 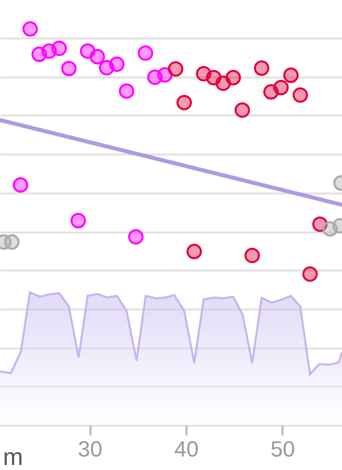 I want to click on x-tick-label: 50, so click(x=283, y=449).